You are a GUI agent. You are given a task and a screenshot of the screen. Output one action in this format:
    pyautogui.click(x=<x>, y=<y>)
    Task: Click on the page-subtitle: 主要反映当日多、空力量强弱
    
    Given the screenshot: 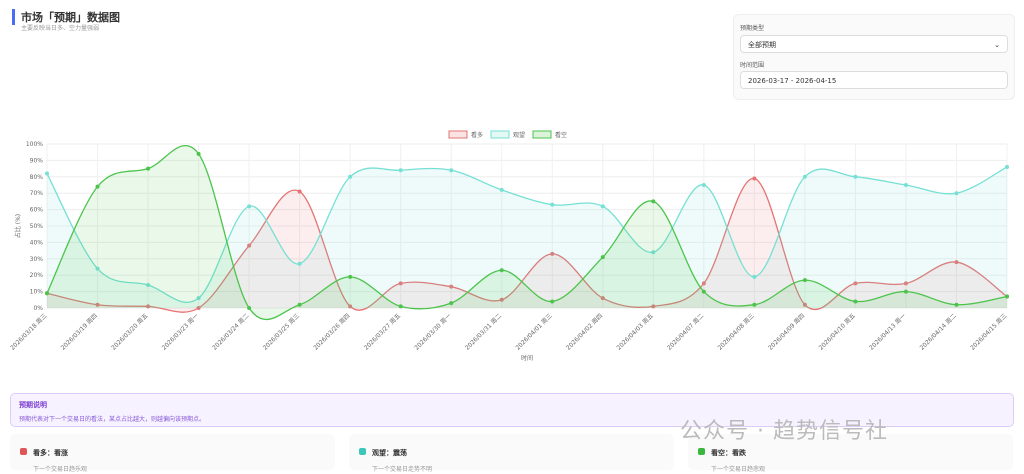 What is the action you would take?
    pyautogui.click(x=60, y=28)
    